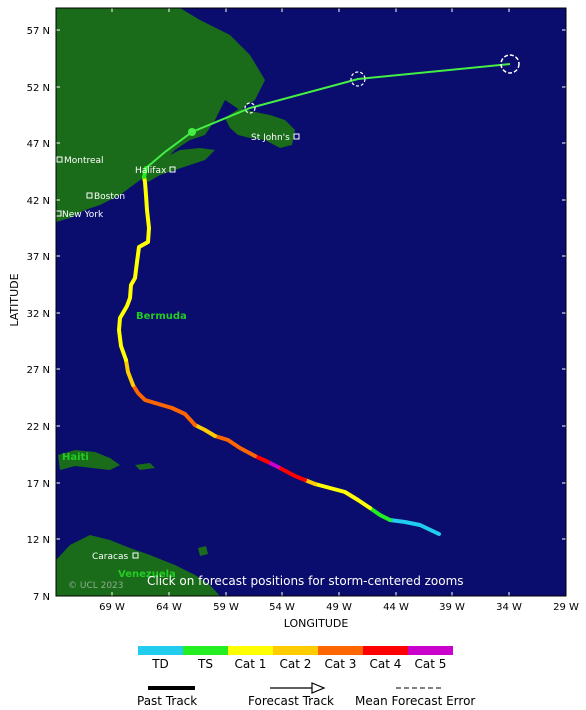 Image resolution: width=586 pixels, height=710 pixels. Describe the element at coordinates (291, 701) in the screenshot. I see `forecast-track-legend-label: Forecast Track` at that location.